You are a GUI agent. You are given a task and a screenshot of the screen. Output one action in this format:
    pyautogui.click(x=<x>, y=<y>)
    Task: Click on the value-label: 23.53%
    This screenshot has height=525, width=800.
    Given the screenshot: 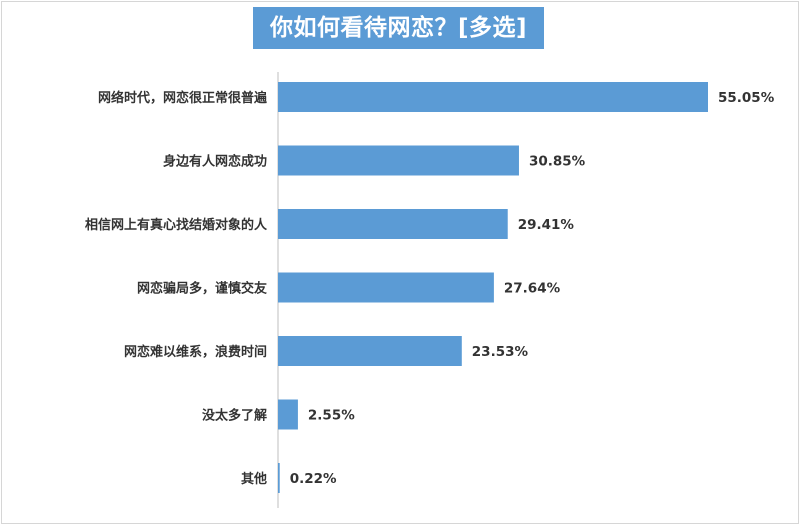 What is the action you would take?
    pyautogui.click(x=500, y=352)
    